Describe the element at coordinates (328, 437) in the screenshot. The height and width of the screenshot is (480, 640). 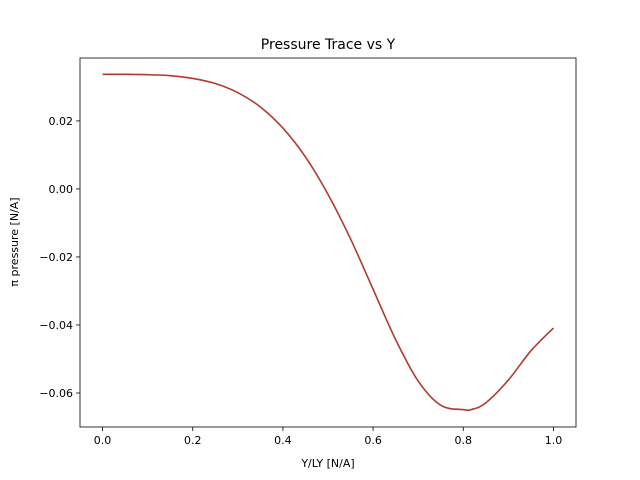
I see `x-axis: 0.0 0.2 0.4 0.6 0.8 1.0` at that location.